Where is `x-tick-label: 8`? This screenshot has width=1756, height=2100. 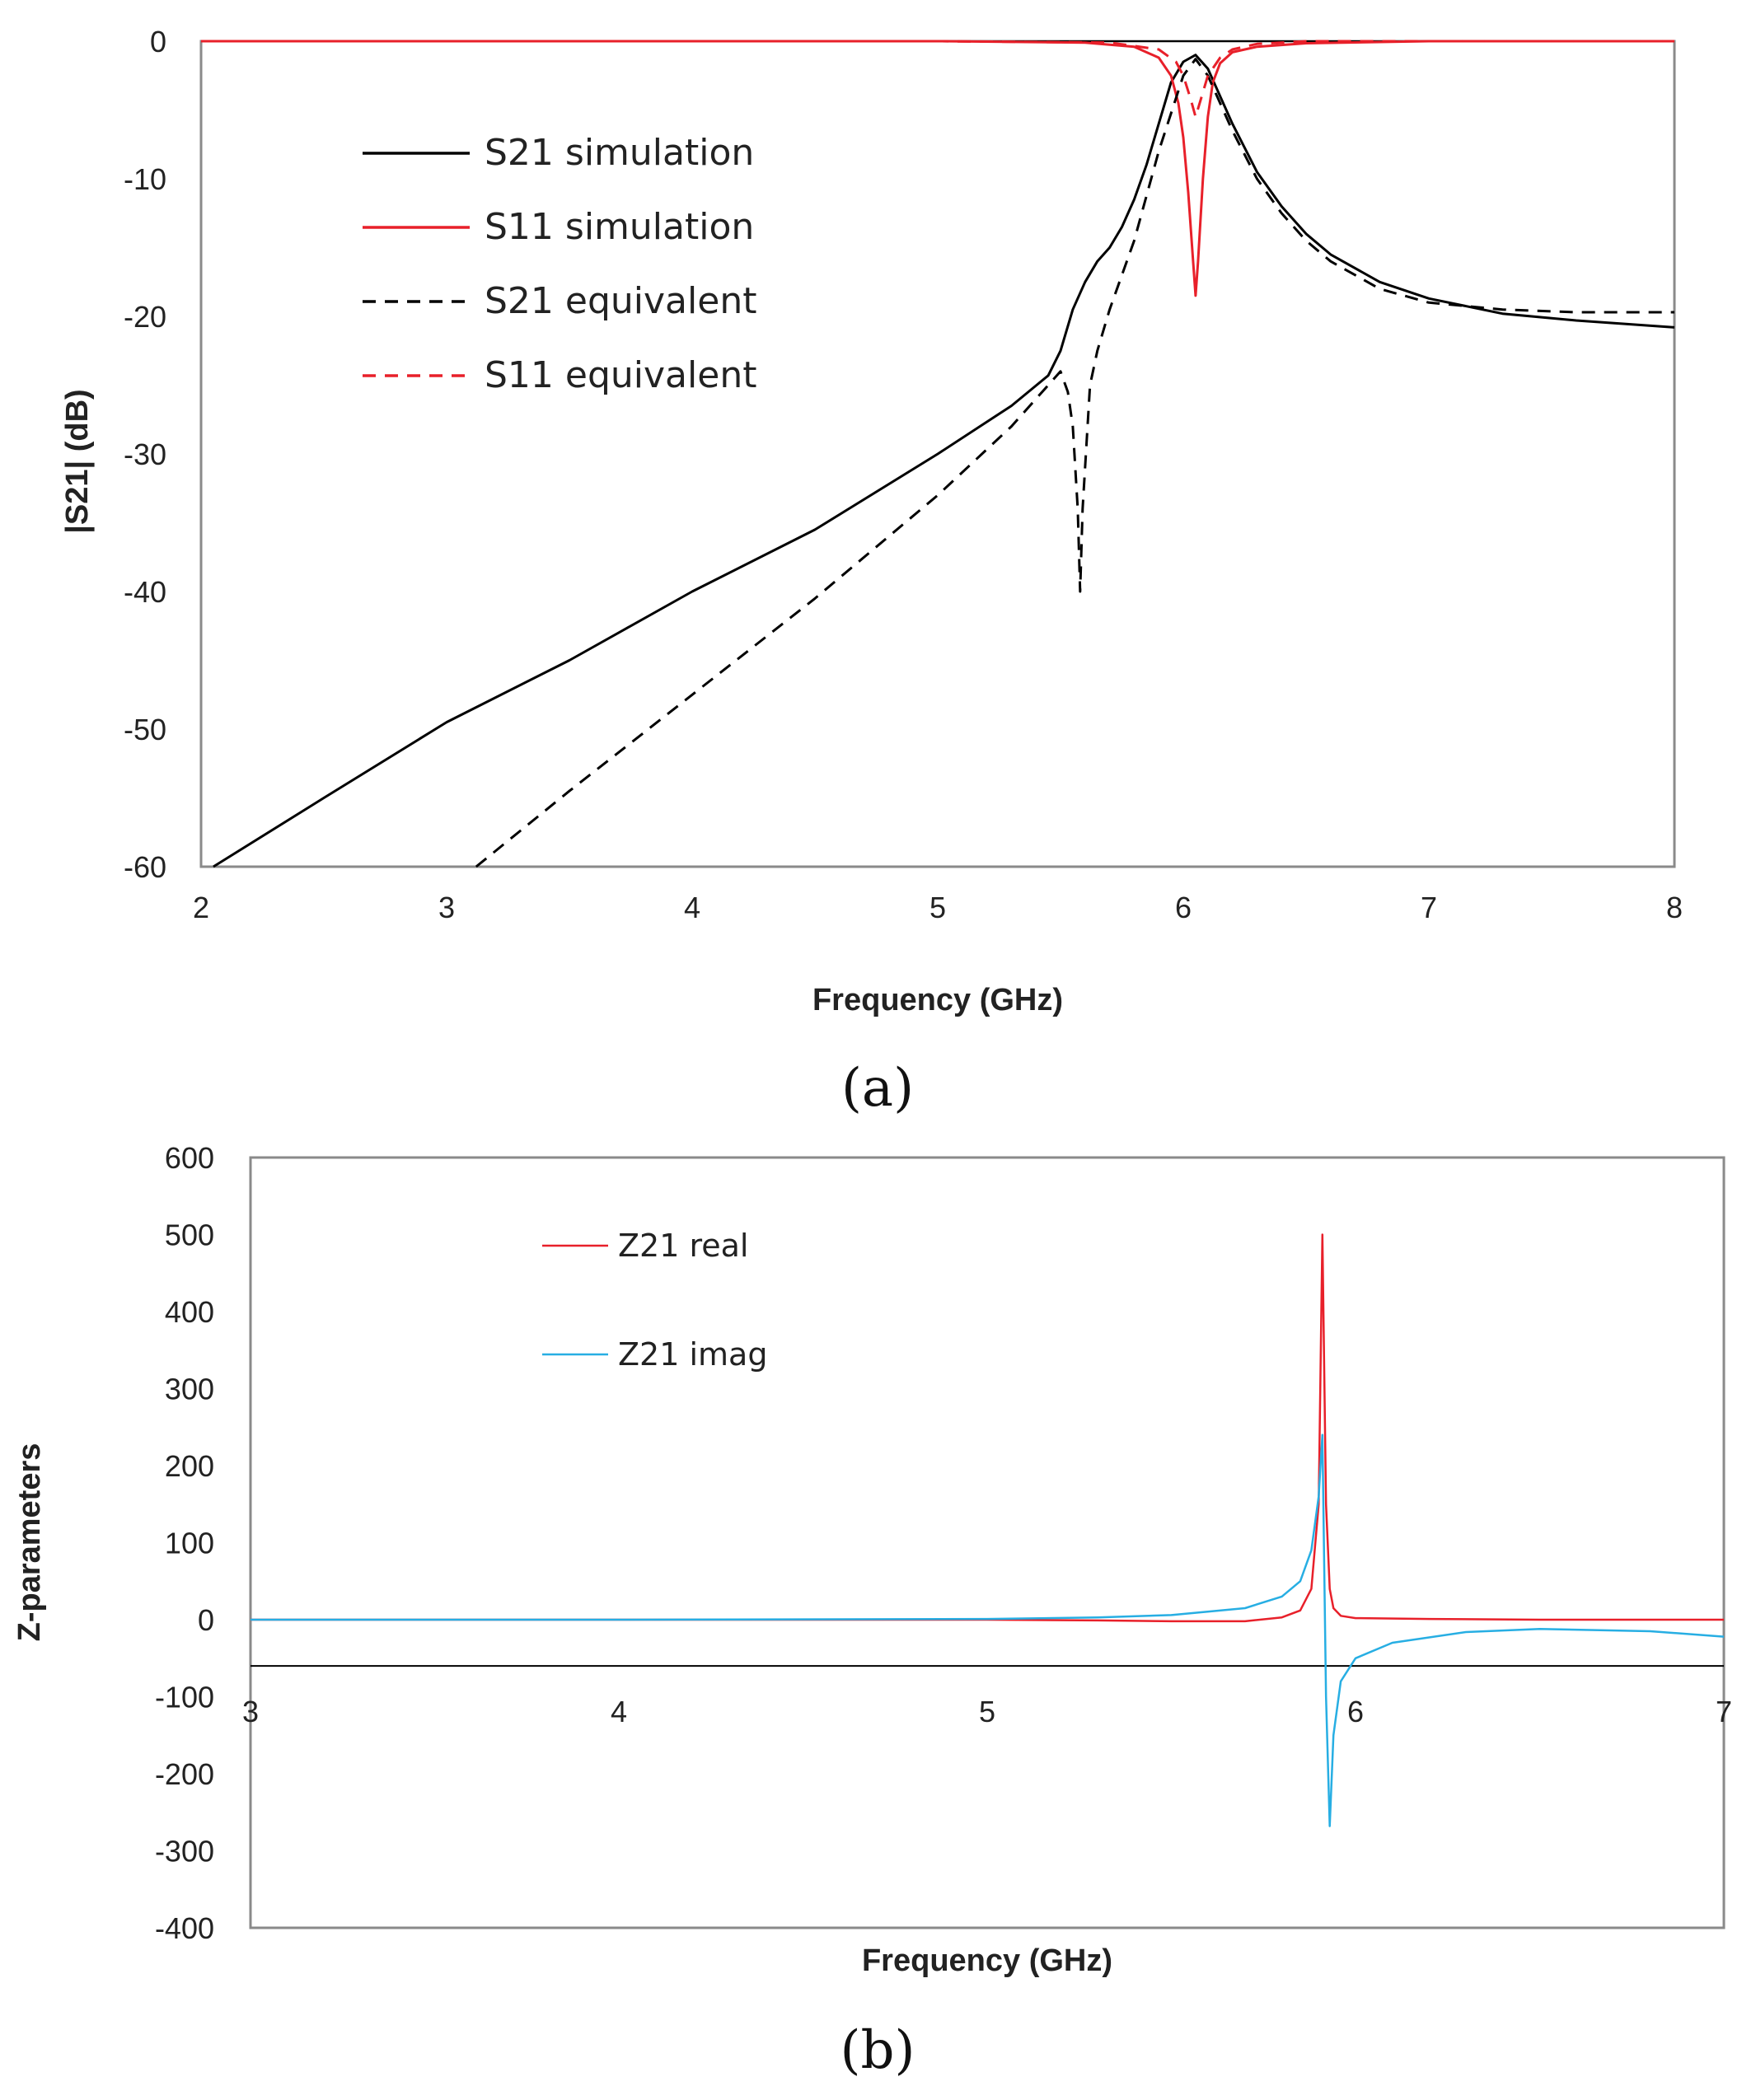 x-tick-label: 8 is located at coordinates (1674, 907).